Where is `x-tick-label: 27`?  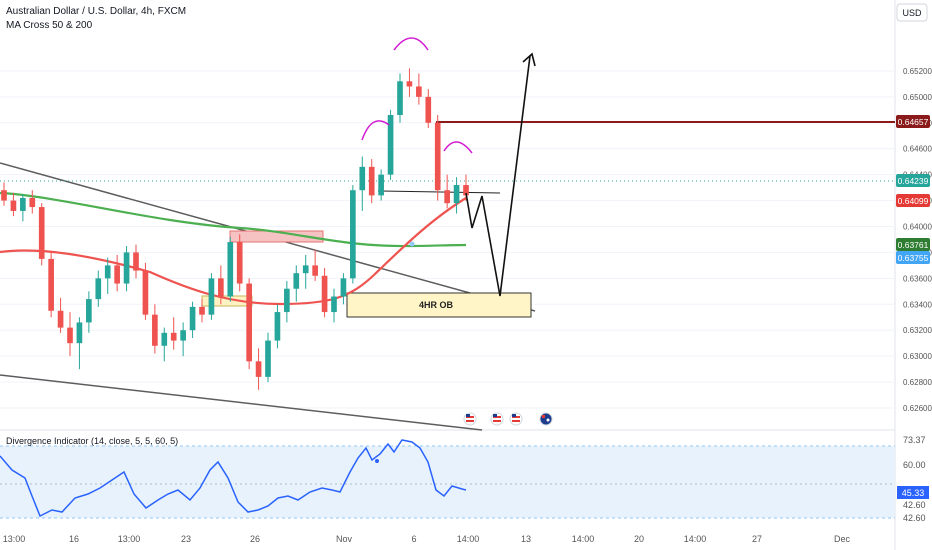
x-tick-label: 27 is located at coordinates (757, 539).